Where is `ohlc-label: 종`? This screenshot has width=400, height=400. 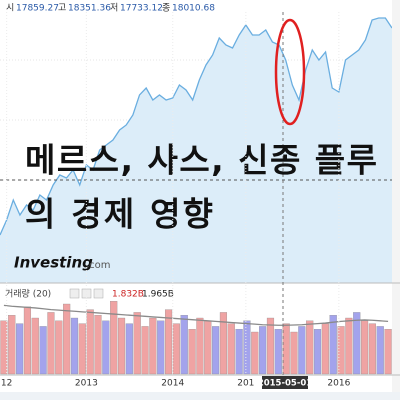 ohlc-label: 종 is located at coordinates (166, 8).